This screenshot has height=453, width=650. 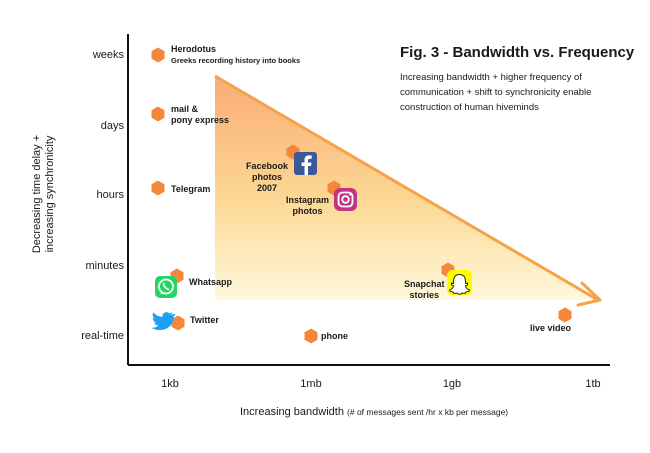 What do you see at coordinates (211, 282) in the screenshot?
I see `point-label-whatsapp: Whatsapp` at bounding box center [211, 282].